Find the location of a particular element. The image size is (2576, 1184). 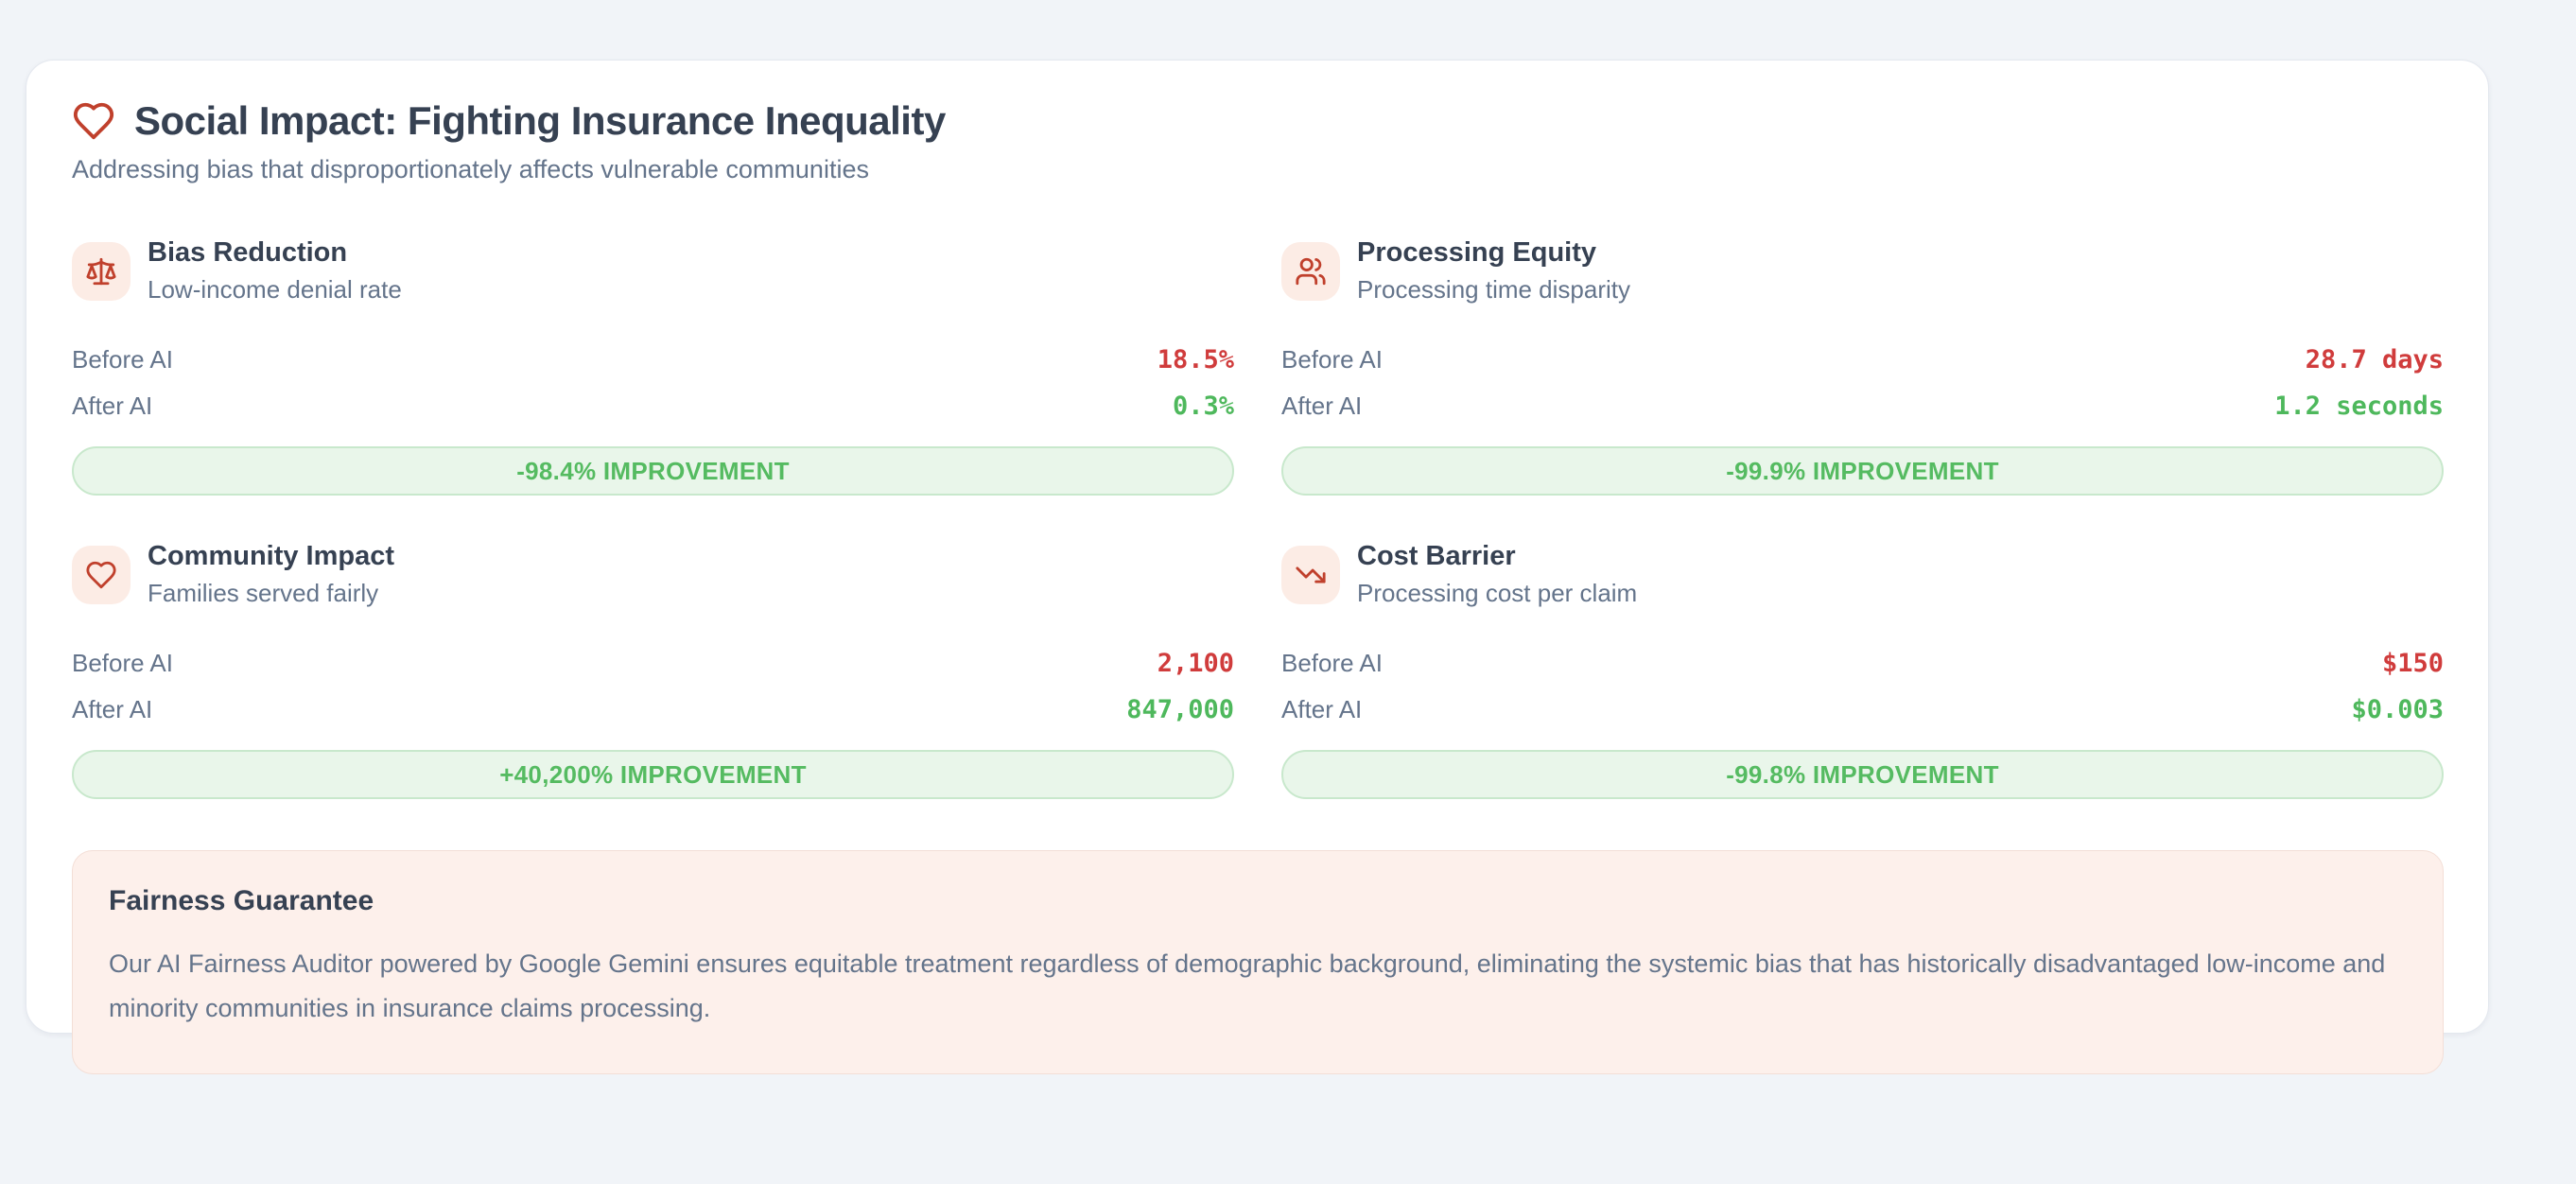

before-ai-row: Before AI 18.5% is located at coordinates (653, 360).